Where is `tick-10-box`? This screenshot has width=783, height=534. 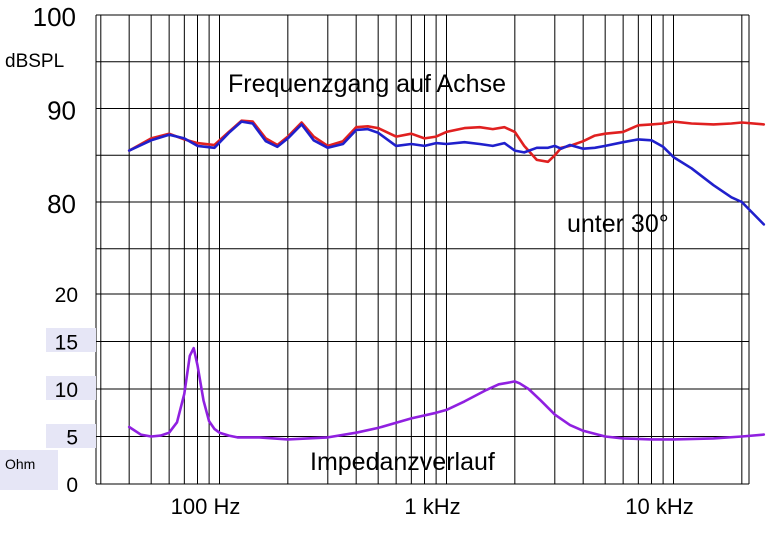
tick-10-box is located at coordinates (71, 388).